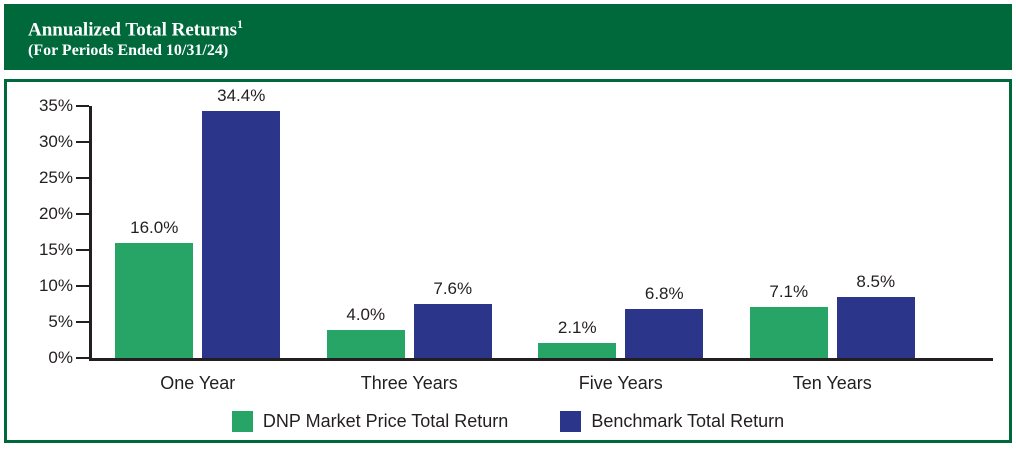 This screenshot has width=1016, height=454. Describe the element at coordinates (453, 288) in the screenshot. I see `bar-value-label: 7.6%` at that location.